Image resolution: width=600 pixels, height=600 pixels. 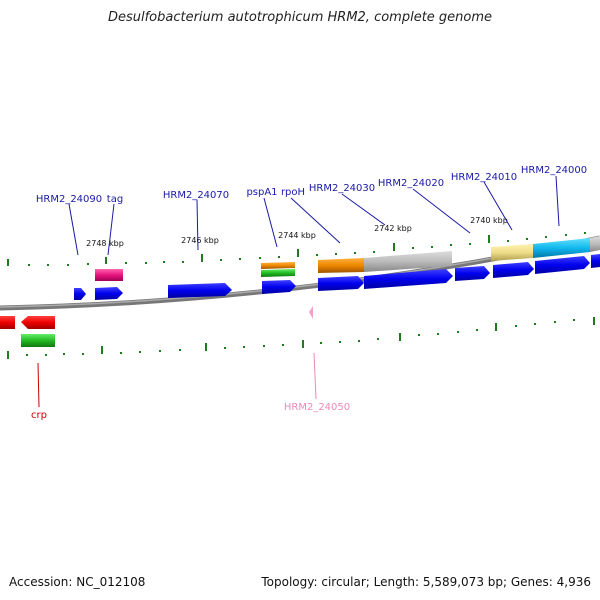 I want to click on scale-label-2742: 2742 kbp, so click(x=393, y=228).